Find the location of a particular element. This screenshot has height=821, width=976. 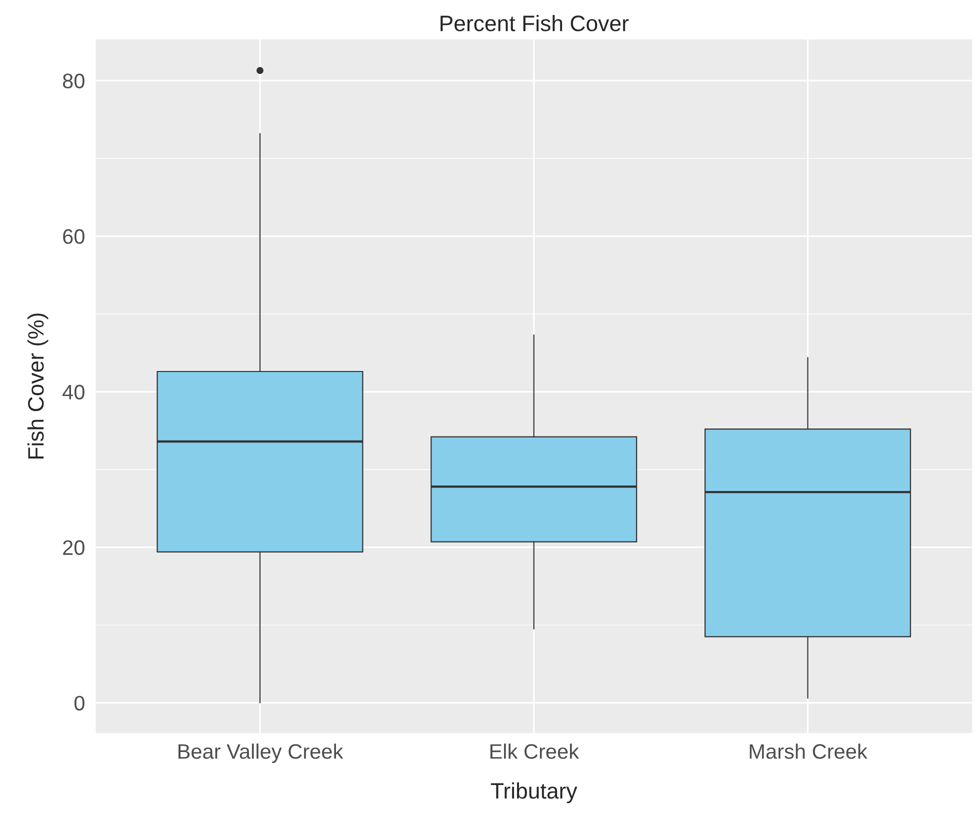

x-tick-label: Bear Valley Creek is located at coordinates (261, 753).